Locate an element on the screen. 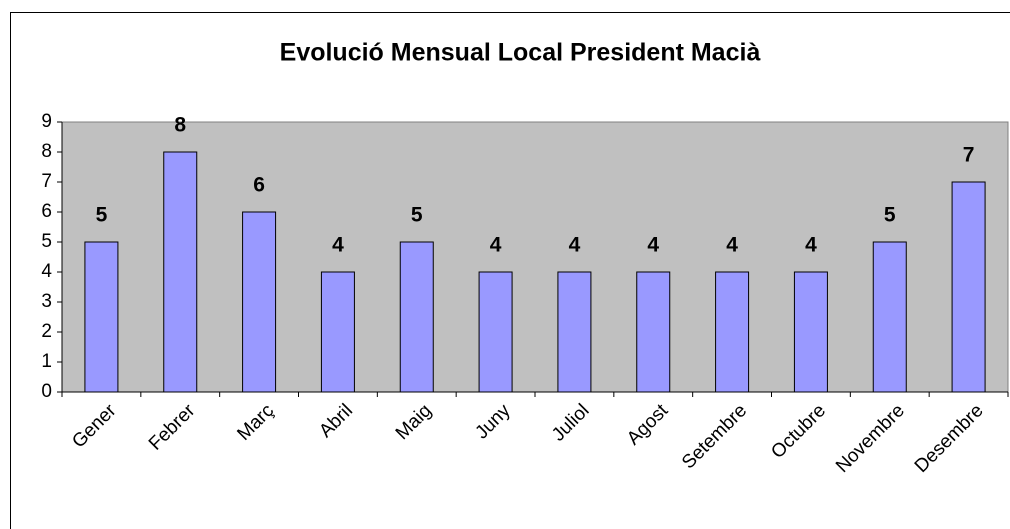 The width and height of the screenshot is (1010, 529). value-label: 8 is located at coordinates (180, 125).